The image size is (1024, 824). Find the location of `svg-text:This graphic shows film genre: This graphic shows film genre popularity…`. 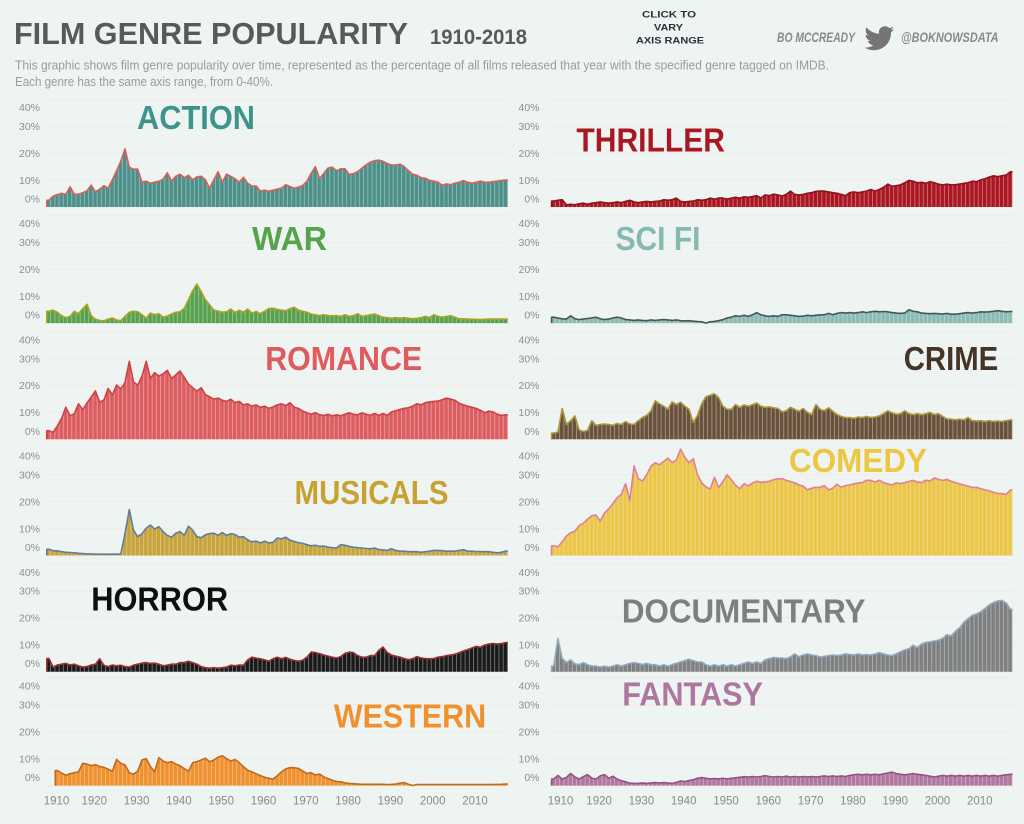

svg-text:This graphic shows film genre: This graphic shows film genre popularity… is located at coordinates (422, 66).